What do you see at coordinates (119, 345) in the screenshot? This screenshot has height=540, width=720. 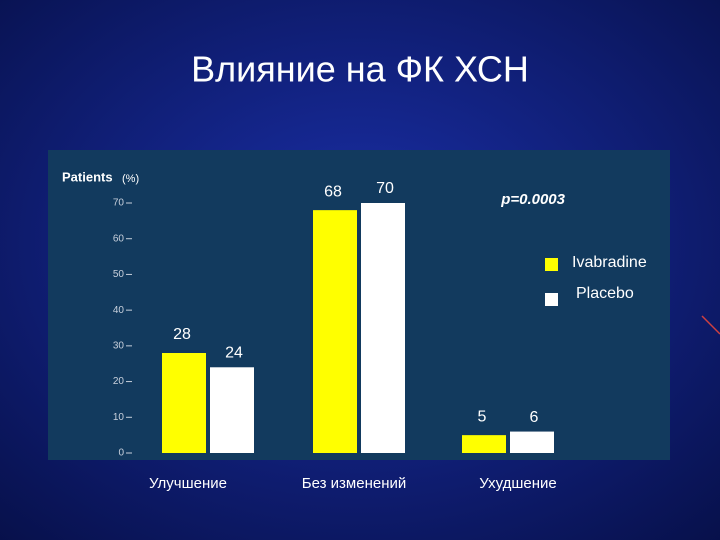 I see `y-tick-label: 30` at bounding box center [119, 345].